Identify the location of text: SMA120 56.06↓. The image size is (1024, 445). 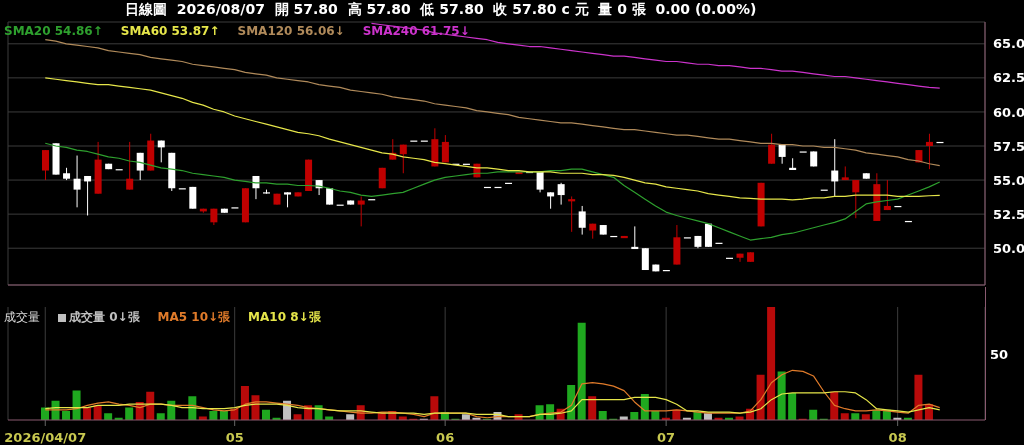
(291, 31).